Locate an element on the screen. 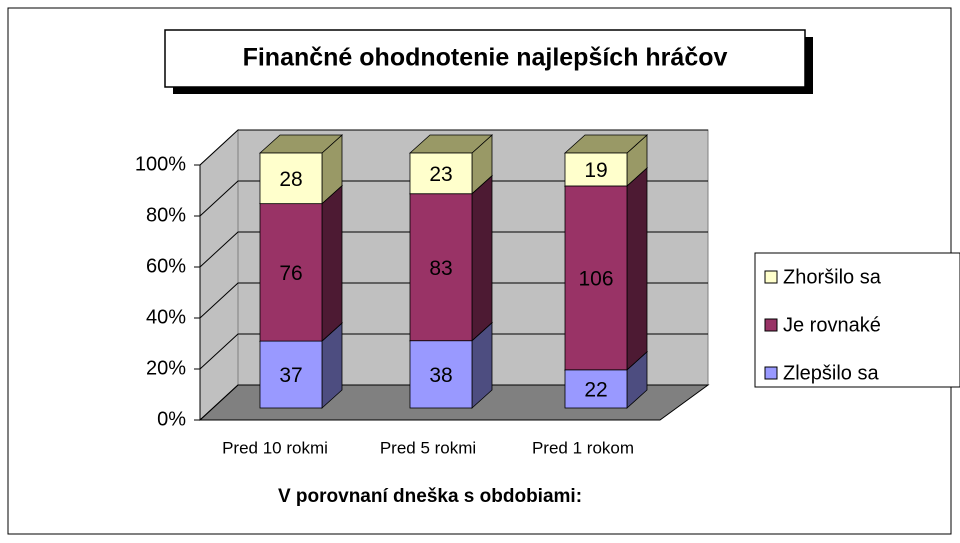 The height and width of the screenshot is (543, 960). y-tick-label: 20% is located at coordinates (166, 368).